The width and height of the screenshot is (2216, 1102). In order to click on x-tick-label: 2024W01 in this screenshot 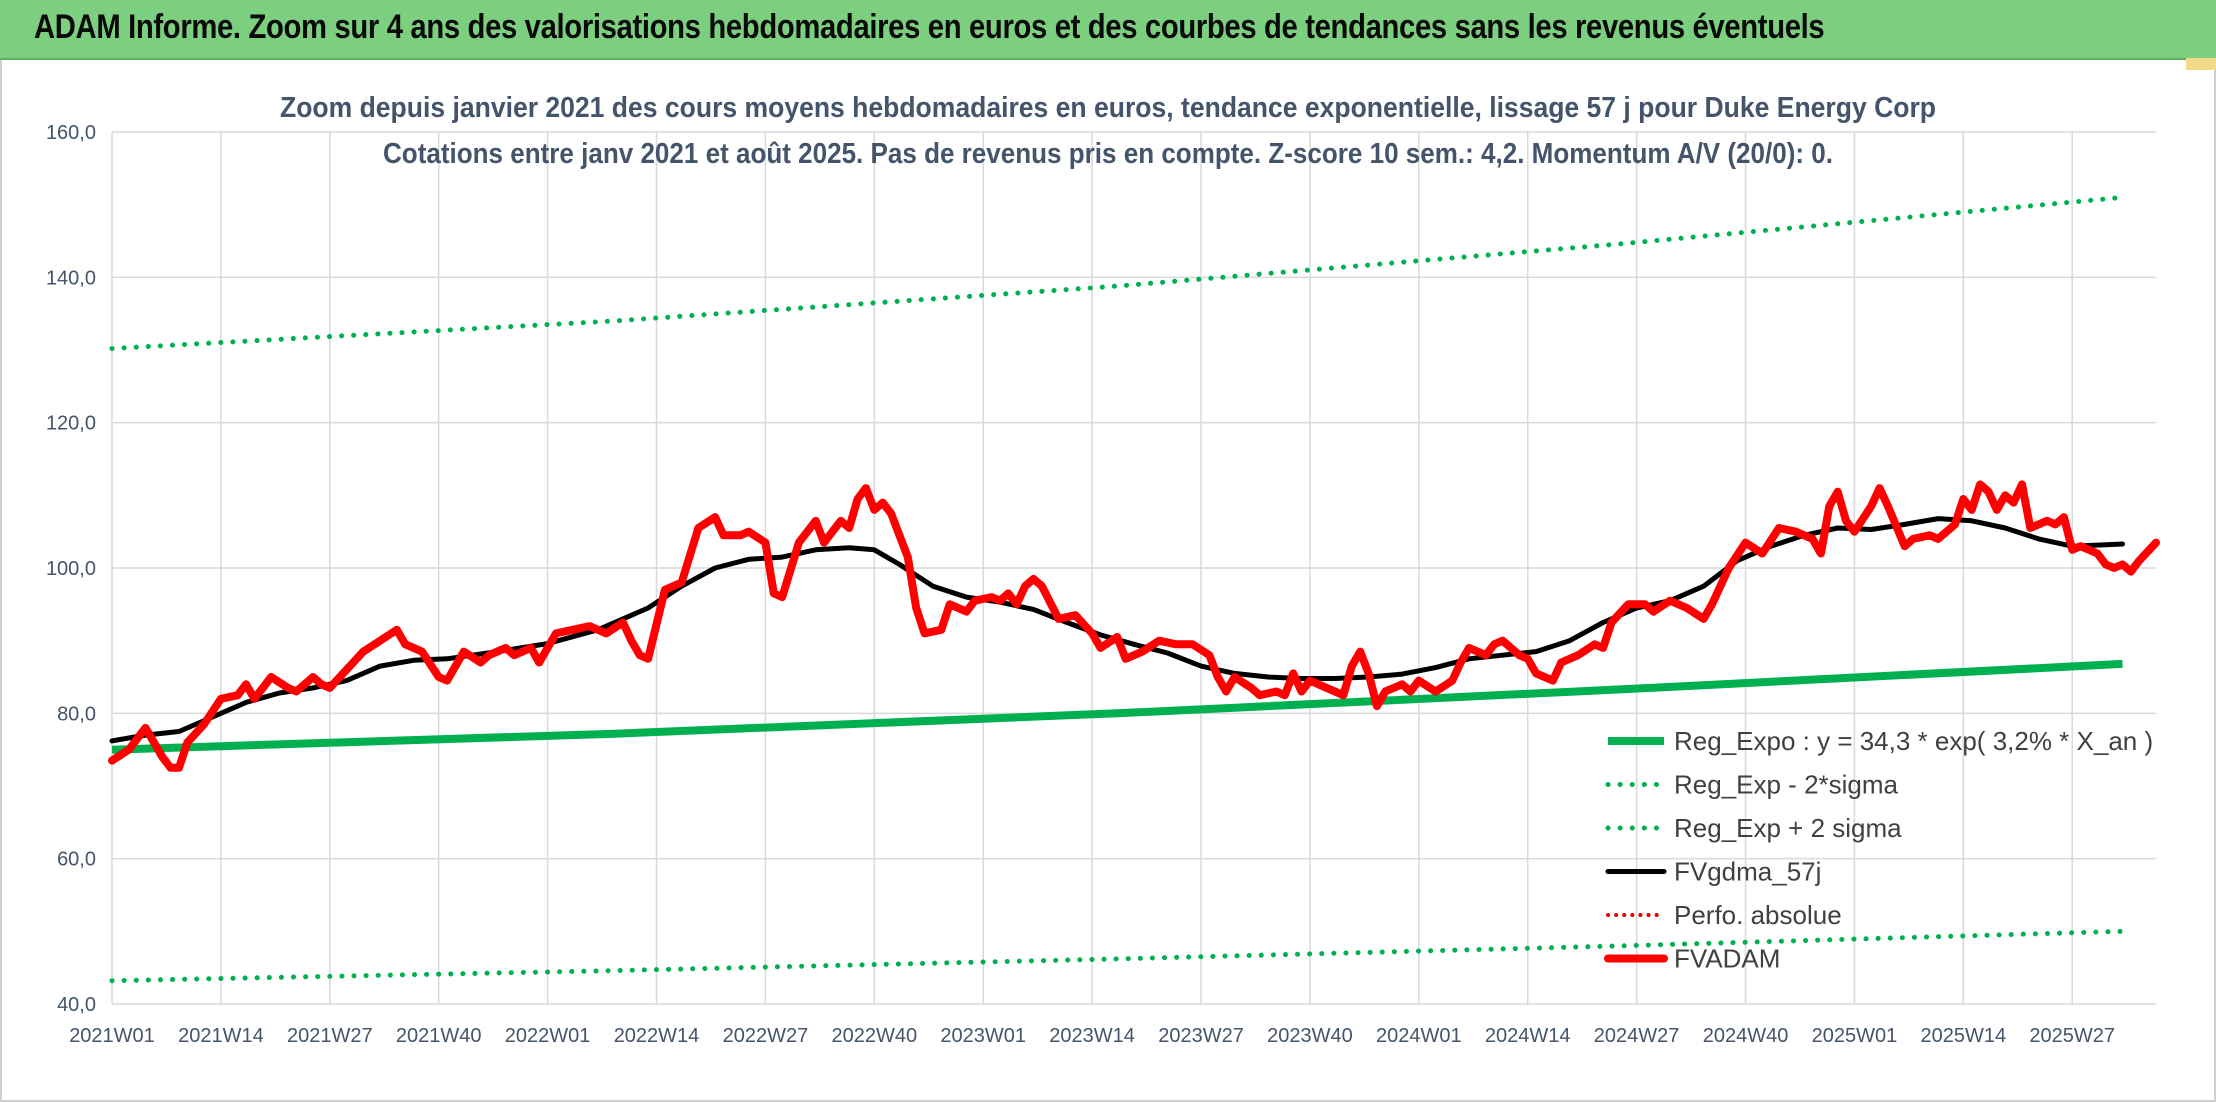, I will do `click(1419, 1036)`.